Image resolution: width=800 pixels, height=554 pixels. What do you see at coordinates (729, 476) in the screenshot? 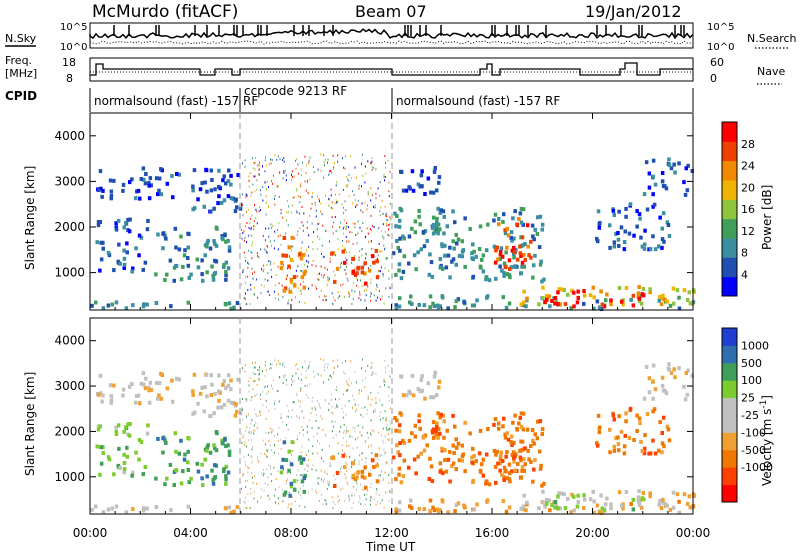
I see `colorbar-swatch` at bounding box center [729, 476].